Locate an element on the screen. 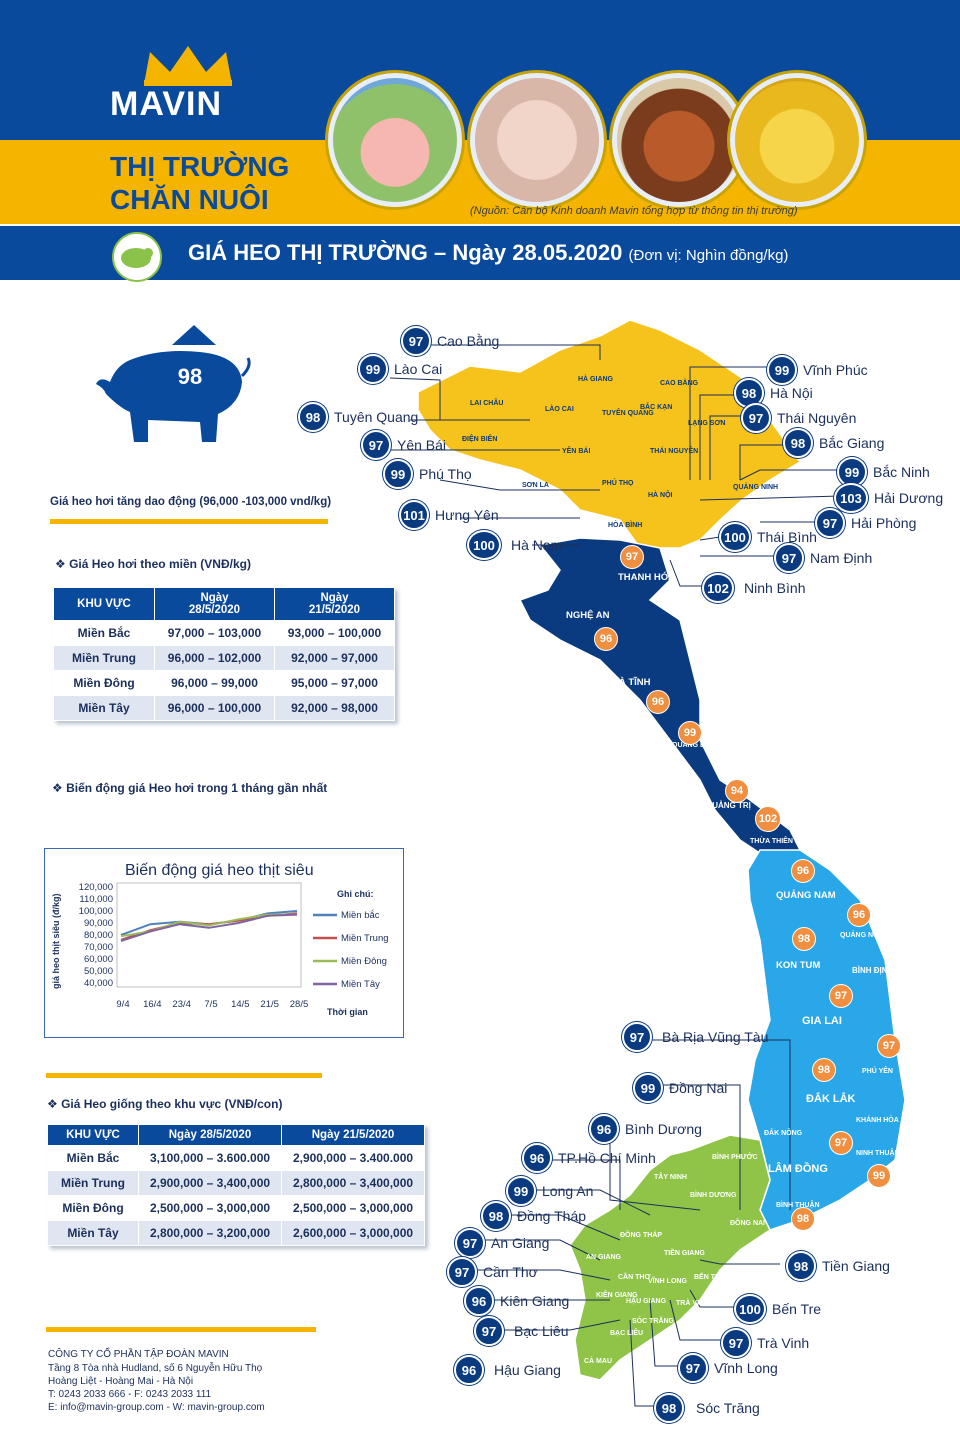  price-bubble: 97 is located at coordinates (841, 996).